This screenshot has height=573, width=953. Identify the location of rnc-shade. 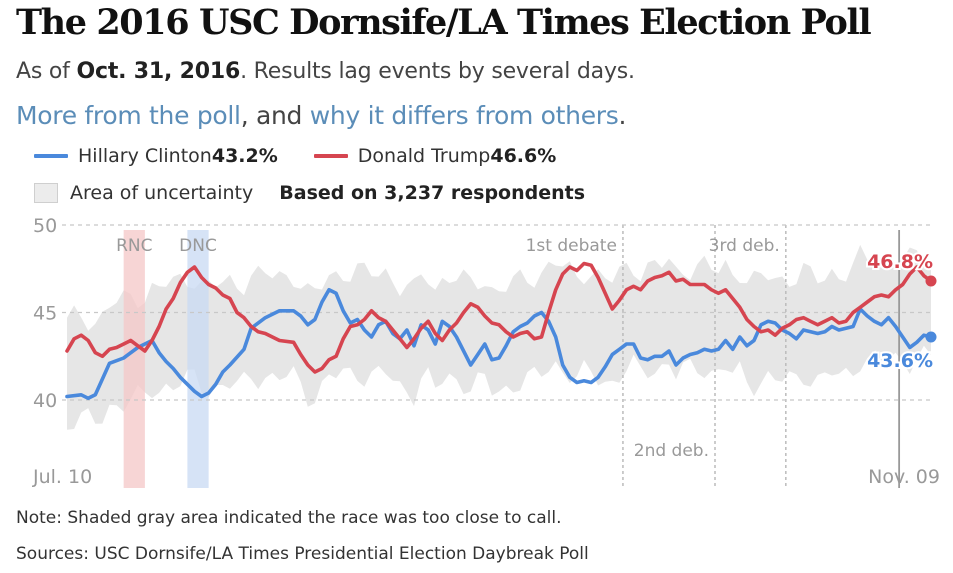
(134, 359).